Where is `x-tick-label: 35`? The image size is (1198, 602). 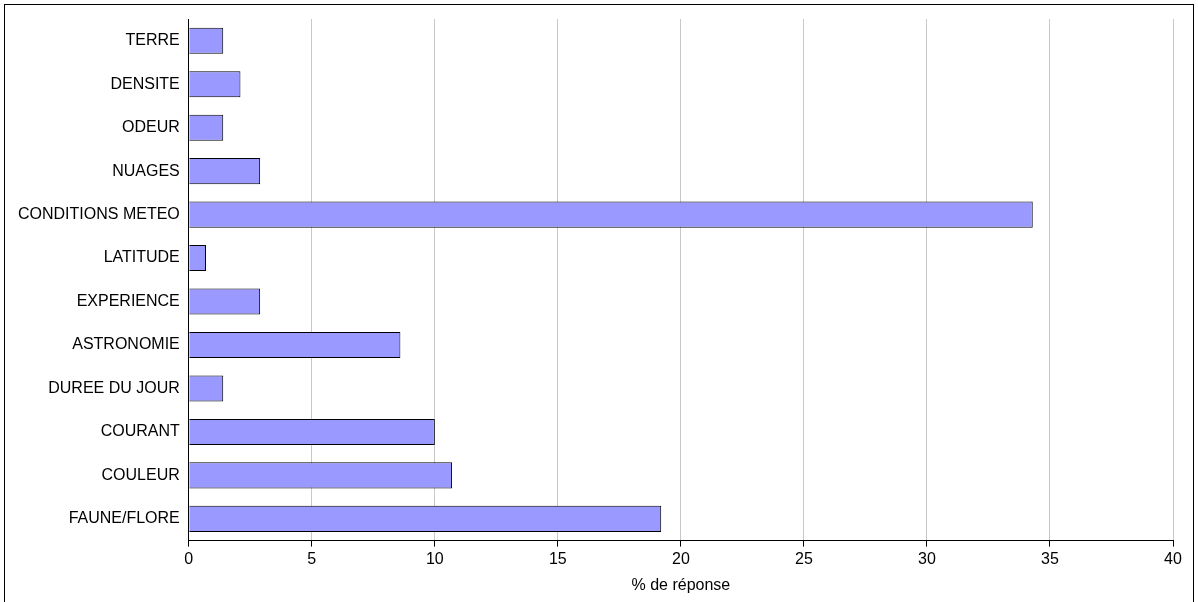
x-tick-label: 35 is located at coordinates (1050, 558).